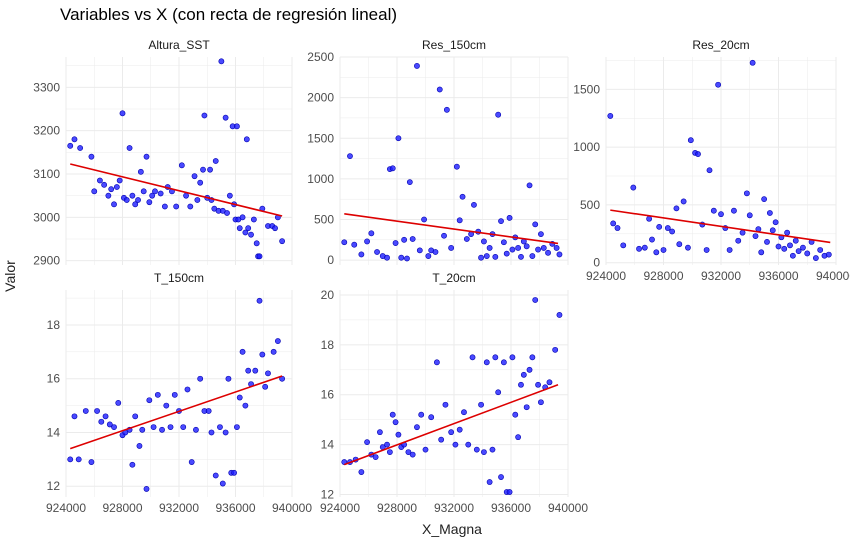 This screenshot has height=543, width=850. Describe the element at coordinates (778, 276) in the screenshot. I see `x-tick-label: 936000` at that location.